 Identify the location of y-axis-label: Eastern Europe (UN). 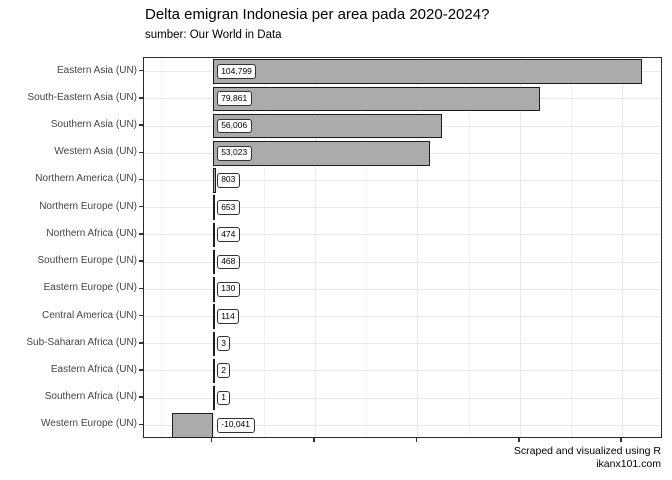
(90, 288).